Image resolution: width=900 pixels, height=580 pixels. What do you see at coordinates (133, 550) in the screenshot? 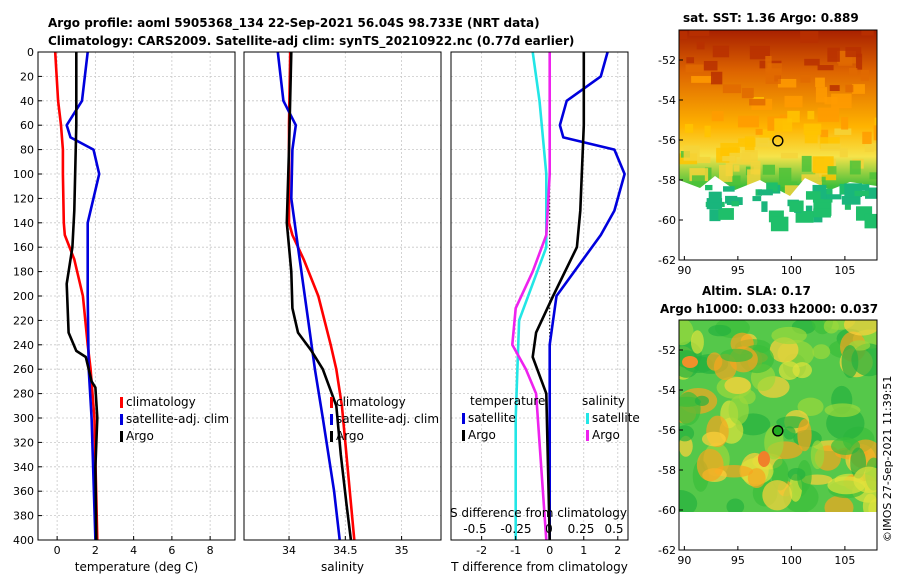
I see `x-tick-label: 4` at bounding box center [133, 550].